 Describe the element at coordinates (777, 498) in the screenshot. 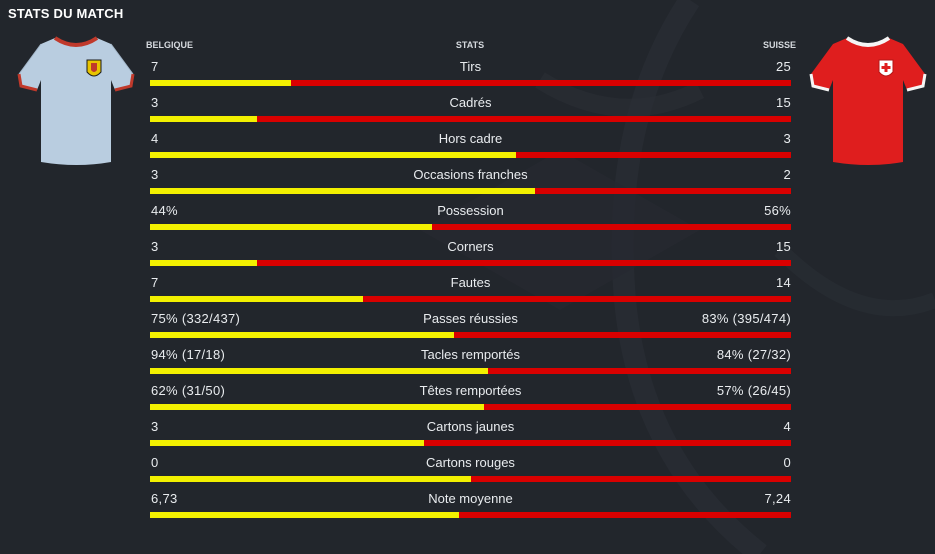

I see `stat-away-value: 7,24` at that location.